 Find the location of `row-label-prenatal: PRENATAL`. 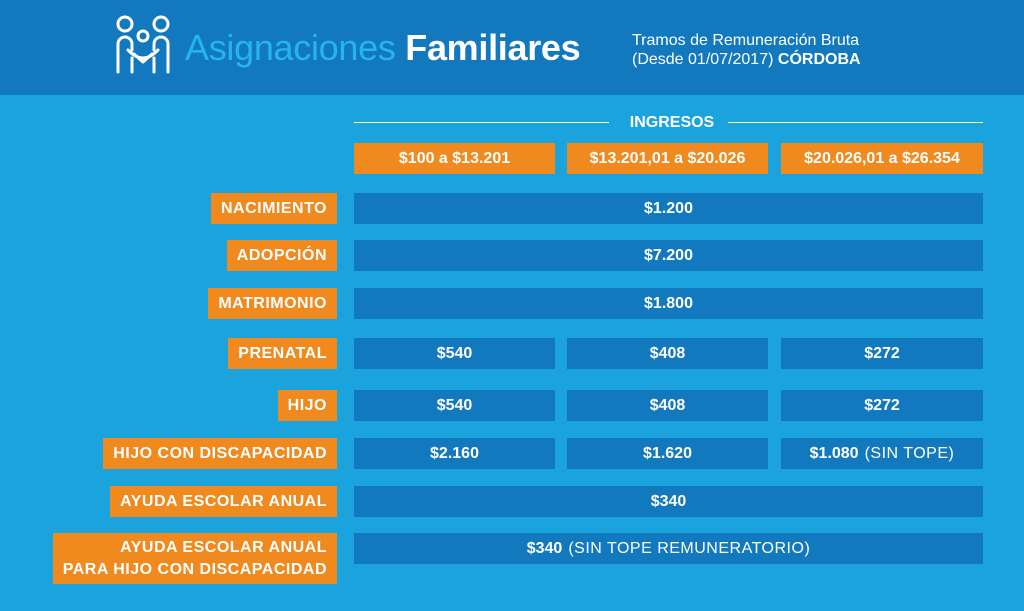

row-label-prenatal: PRENATAL is located at coordinates (282, 353).